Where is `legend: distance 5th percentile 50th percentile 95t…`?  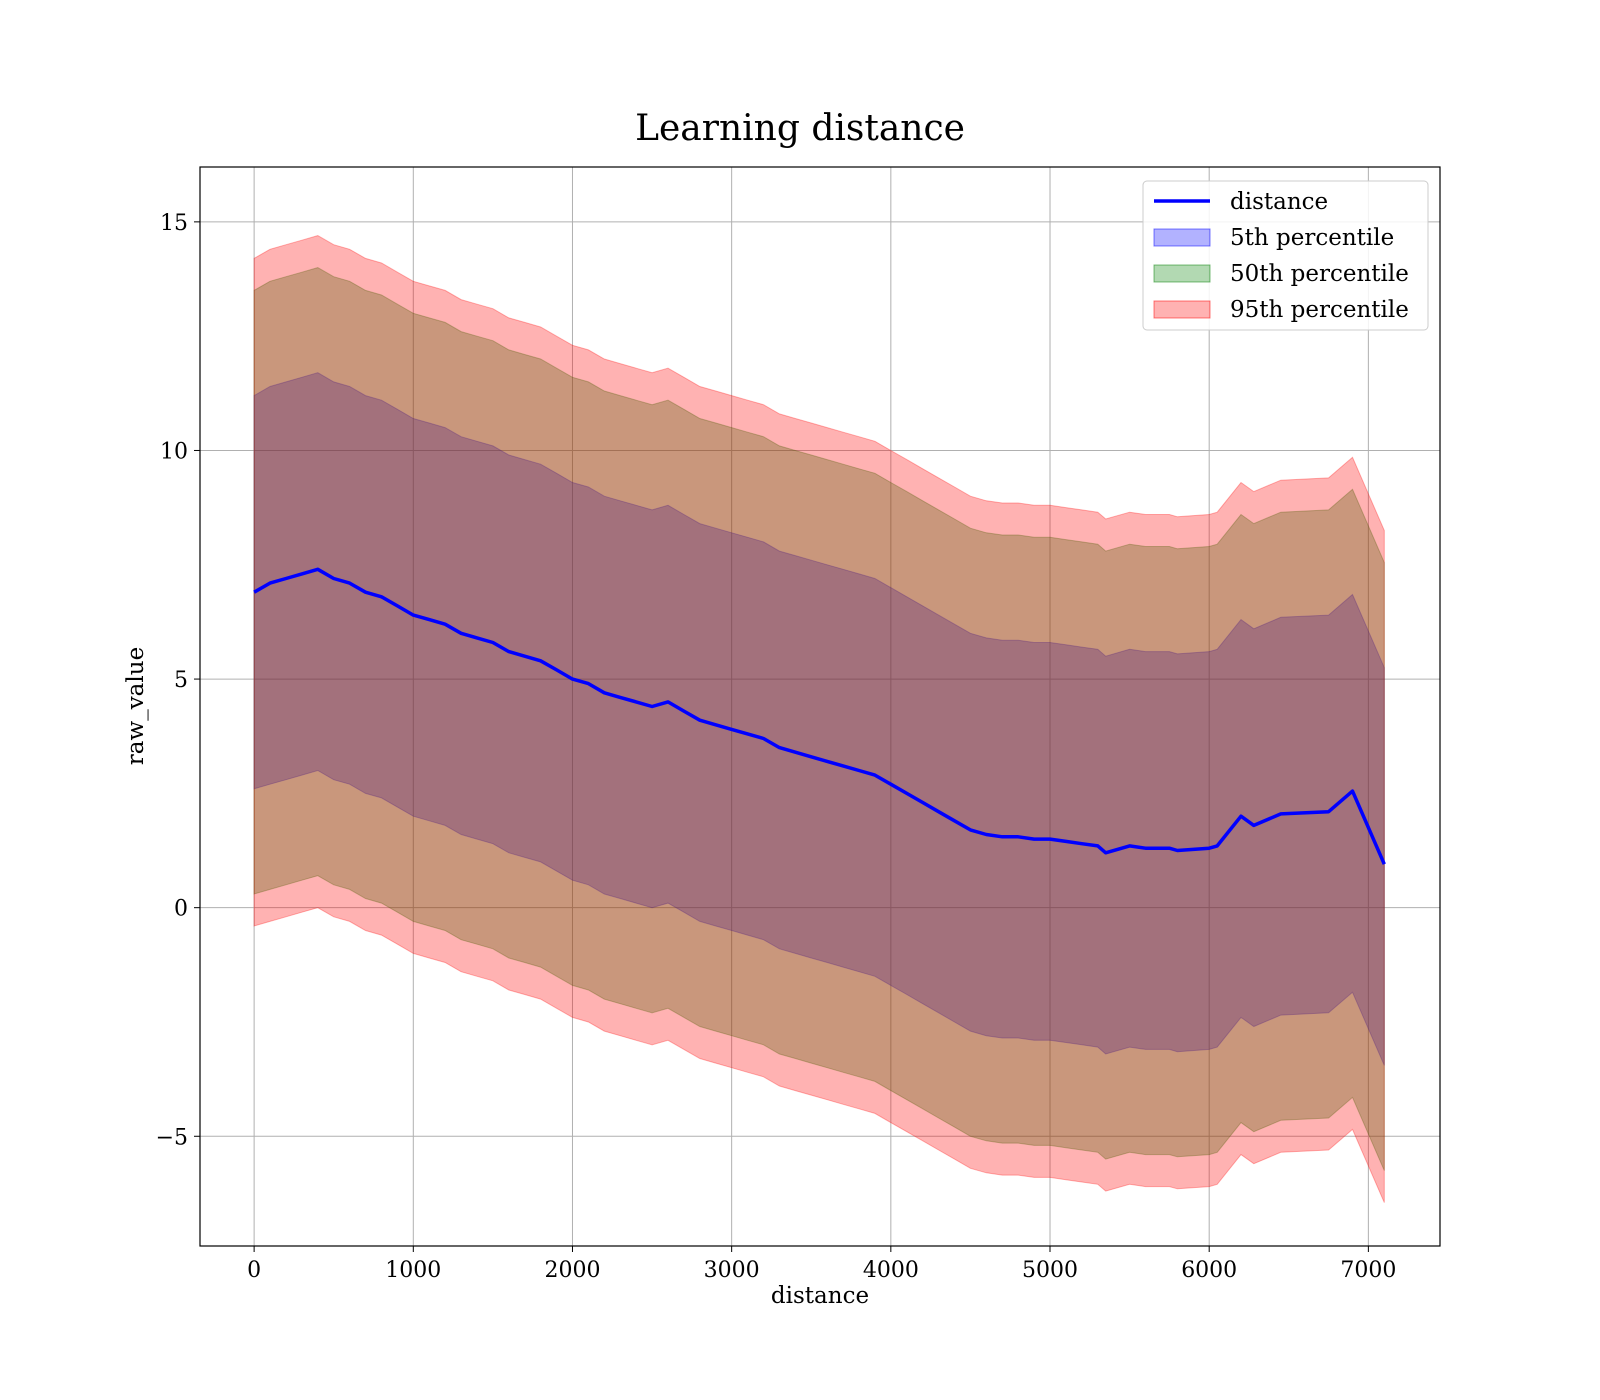
legend: distance 5th percentile 50th percentile 95t… is located at coordinates (1285, 255).